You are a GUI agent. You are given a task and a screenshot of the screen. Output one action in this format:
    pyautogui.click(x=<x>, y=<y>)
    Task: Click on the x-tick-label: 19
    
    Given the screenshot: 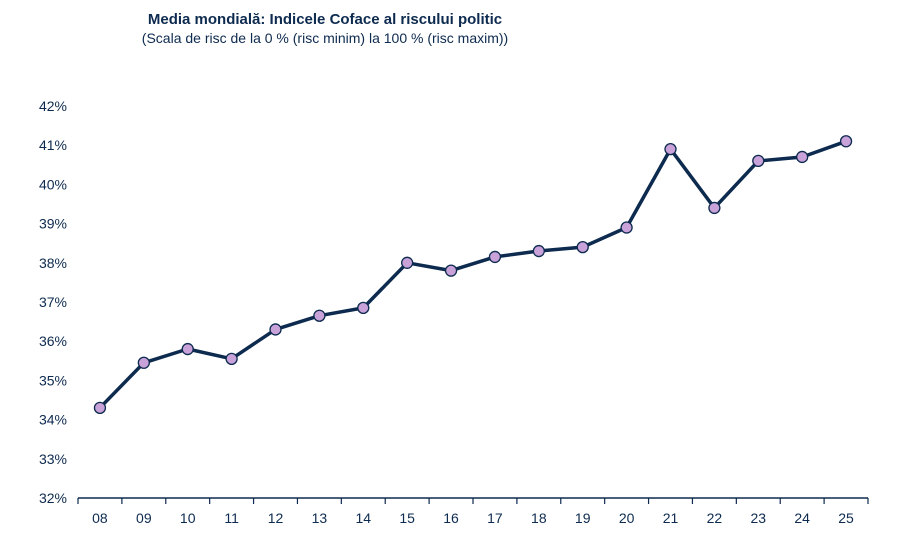 What is the action you would take?
    pyautogui.click(x=583, y=518)
    